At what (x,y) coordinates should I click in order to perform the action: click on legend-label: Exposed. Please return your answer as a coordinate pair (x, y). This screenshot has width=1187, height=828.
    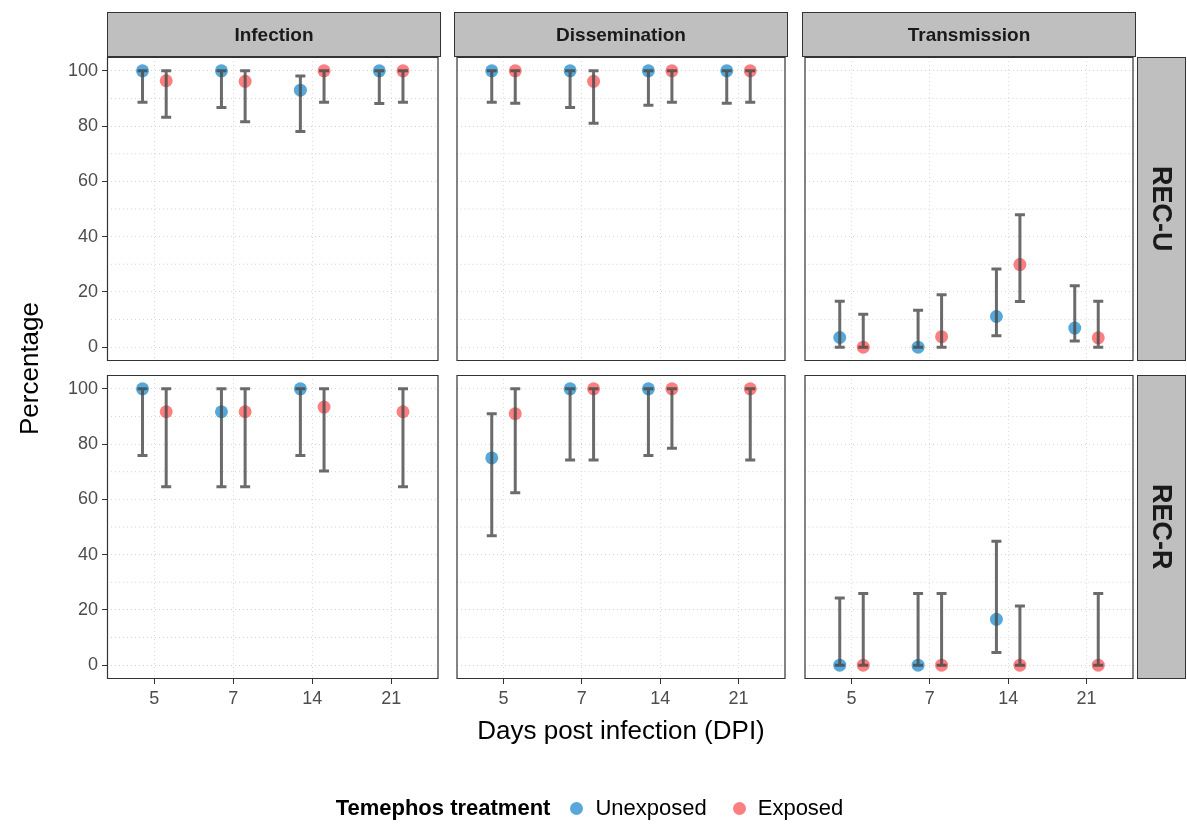
    Looking at the image, I should click on (800, 808).